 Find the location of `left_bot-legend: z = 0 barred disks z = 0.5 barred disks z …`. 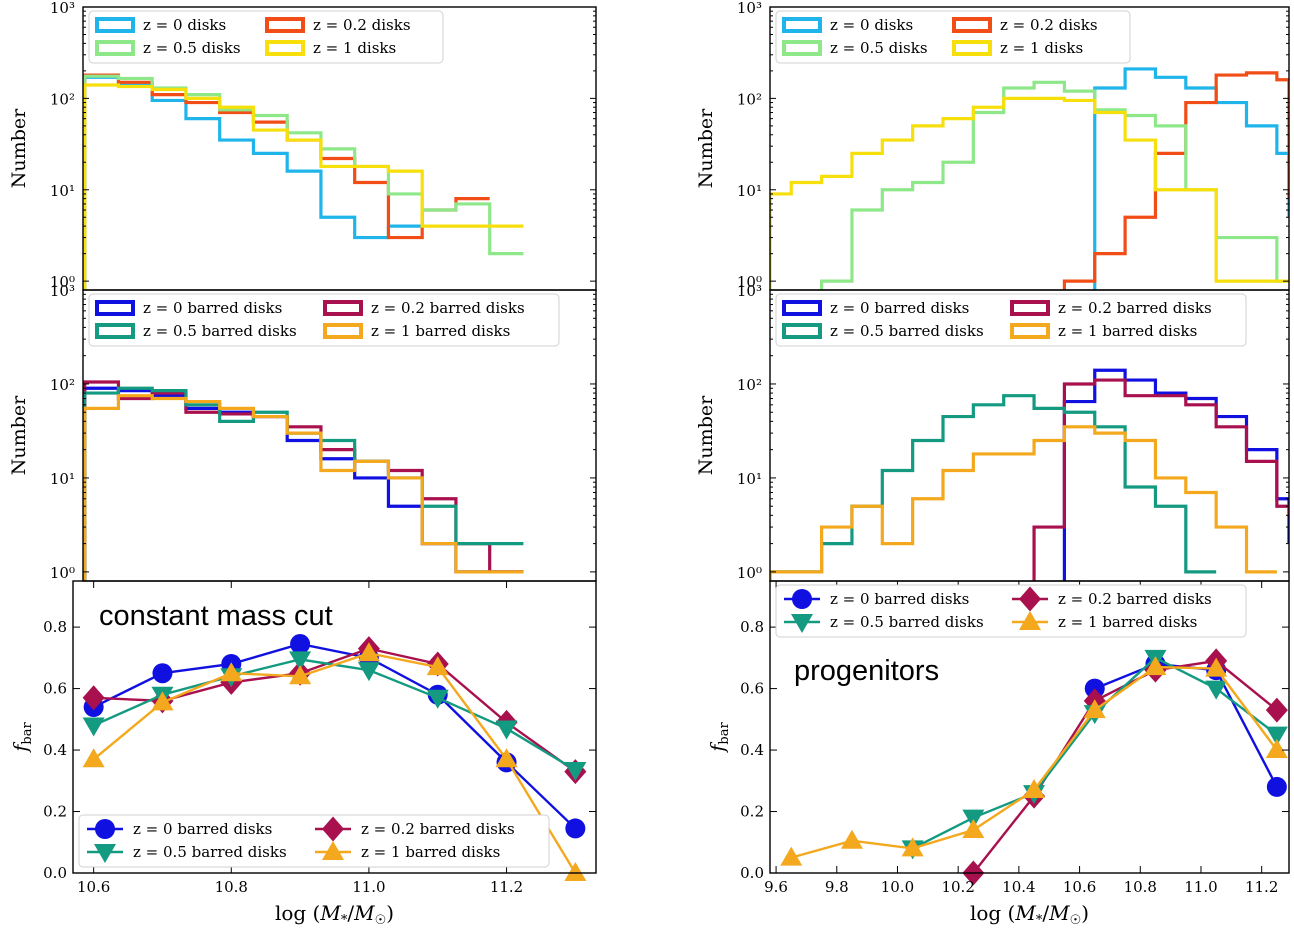

left_bot-legend: z = 0 barred disks z = 0.5 barred disks z … is located at coordinates (314, 841).